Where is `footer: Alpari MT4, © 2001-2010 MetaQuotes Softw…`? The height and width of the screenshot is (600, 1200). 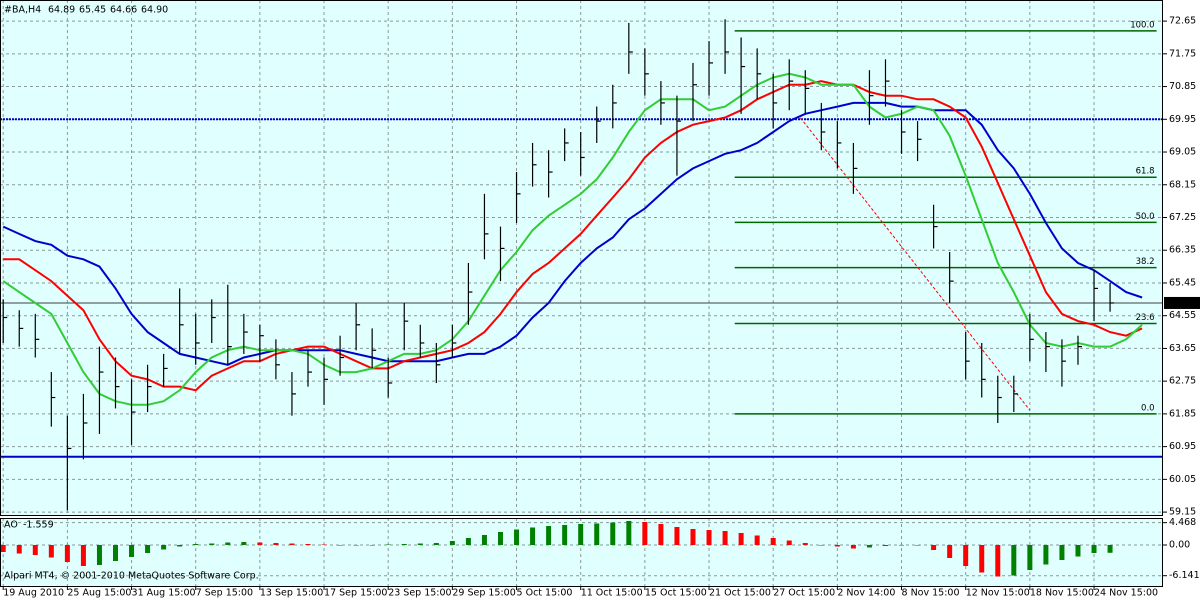 footer: Alpari MT4, © 2001-2010 MetaQuotes Softw… is located at coordinates (131, 576).